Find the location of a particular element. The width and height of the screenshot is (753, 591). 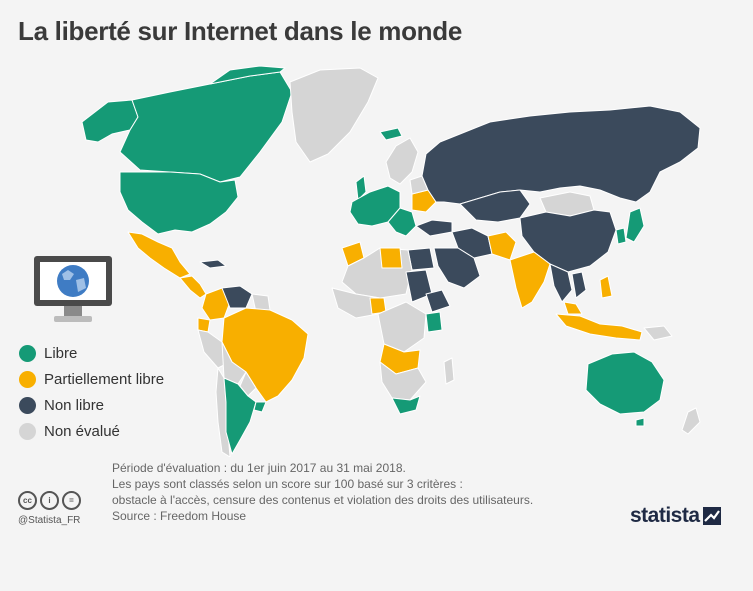

legend-label: Non évalué is located at coordinates (82, 431).